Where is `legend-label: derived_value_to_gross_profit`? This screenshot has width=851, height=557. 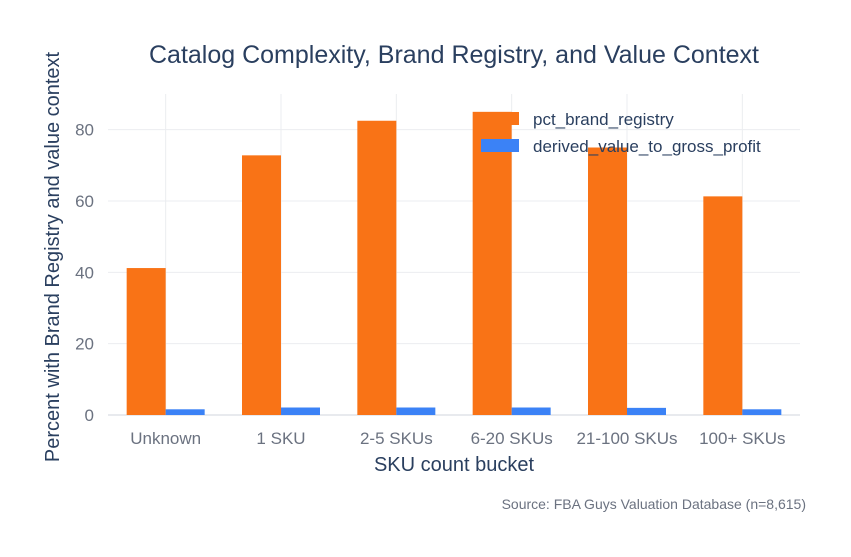 legend-label: derived_value_to_gross_profit is located at coordinates (647, 146).